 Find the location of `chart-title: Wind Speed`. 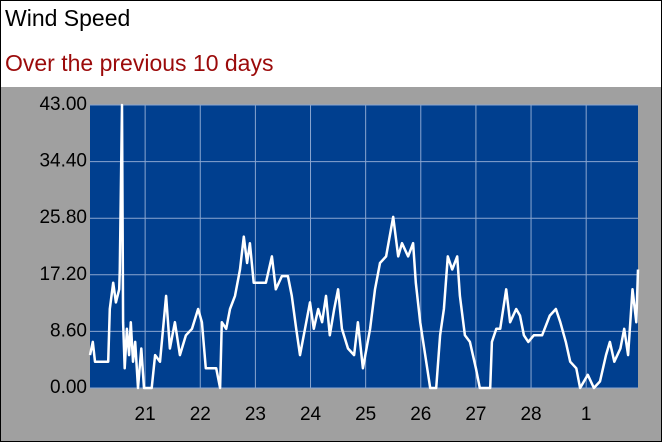

chart-title: Wind Speed is located at coordinates (67, 18).